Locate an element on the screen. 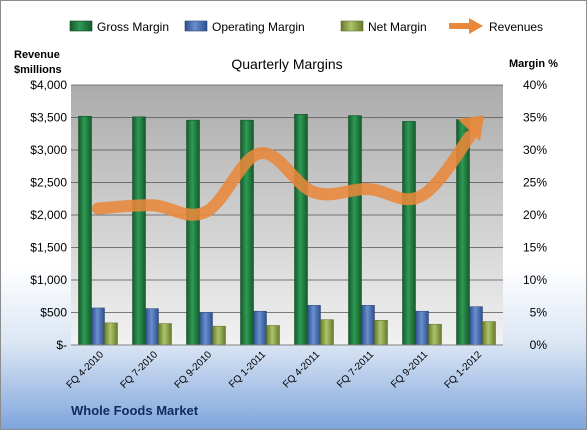 The image size is (587, 430). legend-label-revenues: Revenues is located at coordinates (516, 27).